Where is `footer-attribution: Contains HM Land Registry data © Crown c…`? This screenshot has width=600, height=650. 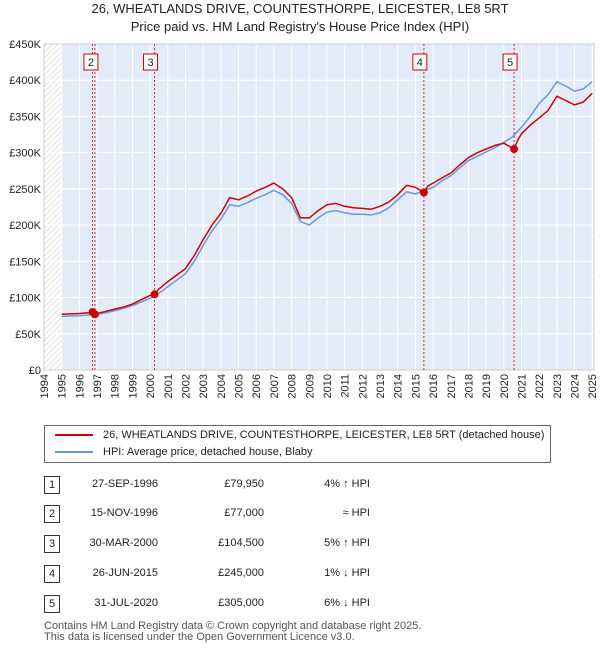 footer-attribution: Contains HM Land Registry data © Crown c… is located at coordinates (232, 632).